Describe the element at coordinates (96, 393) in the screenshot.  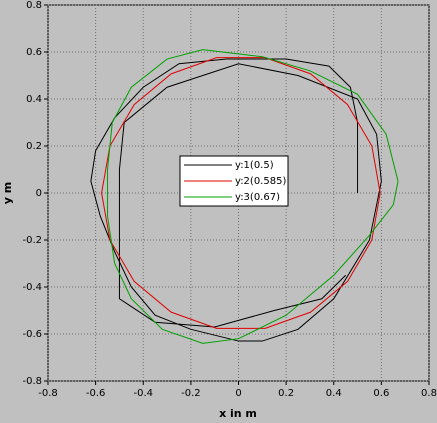
I see `x-tick-label: -0.6` at that location.